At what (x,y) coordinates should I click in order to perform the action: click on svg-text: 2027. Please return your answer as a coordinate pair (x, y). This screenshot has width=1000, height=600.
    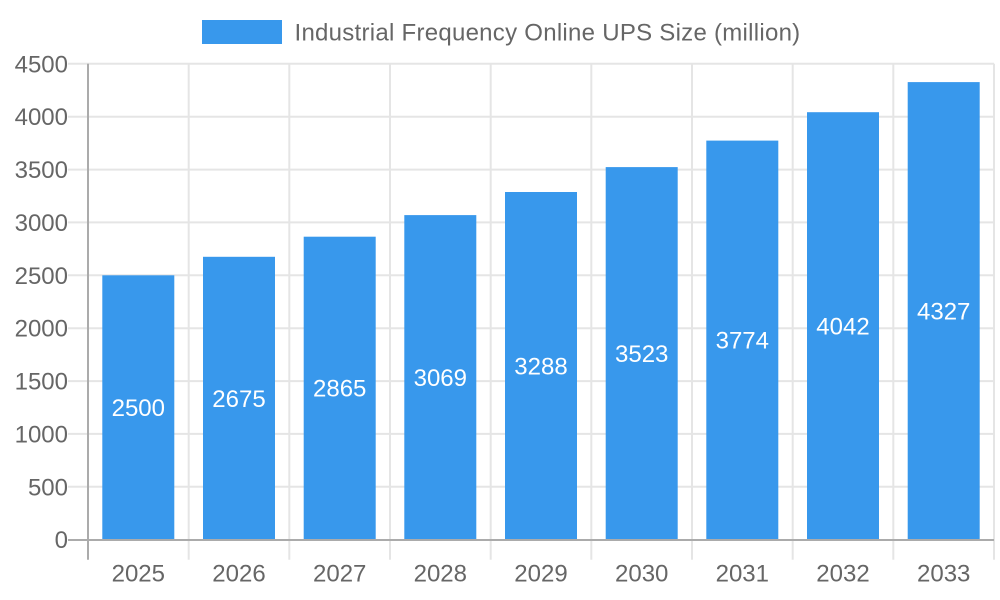
    Looking at the image, I should click on (339, 574).